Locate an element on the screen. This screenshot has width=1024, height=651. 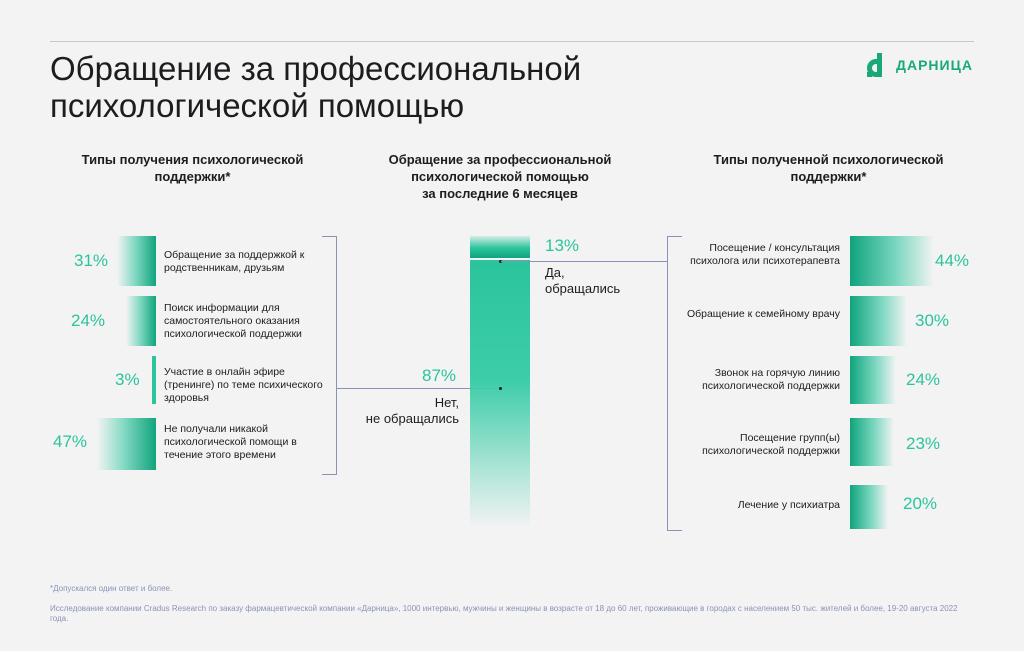
middle-bar-yes is located at coordinates (500, 247).